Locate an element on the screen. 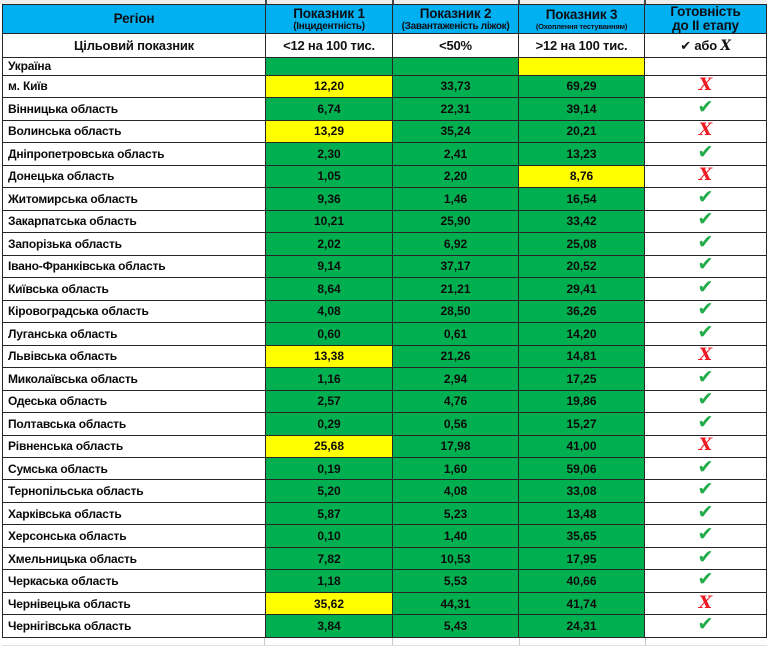 The image size is (767, 646). indicator1-cell: 2,30 is located at coordinates (329, 154).